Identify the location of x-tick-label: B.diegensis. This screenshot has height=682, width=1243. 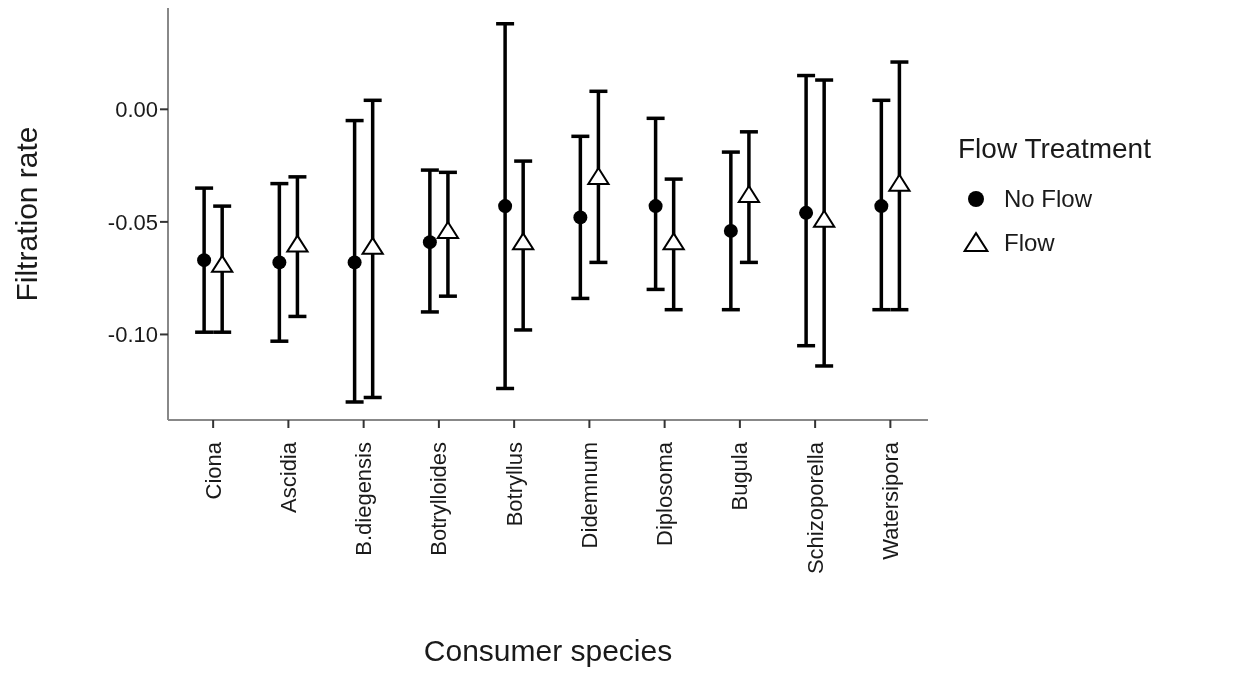
(364, 499).